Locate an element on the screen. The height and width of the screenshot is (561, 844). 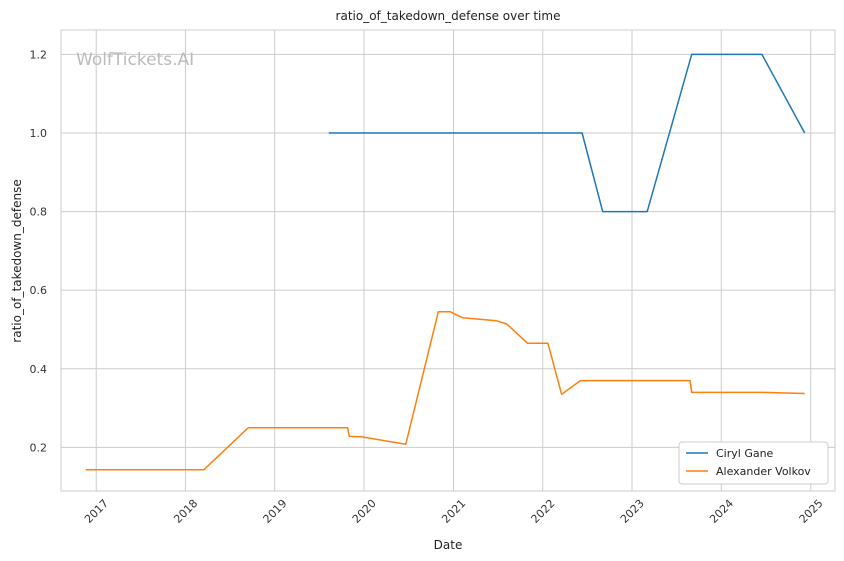
x-tick-label: 2025 is located at coordinates (811, 511).